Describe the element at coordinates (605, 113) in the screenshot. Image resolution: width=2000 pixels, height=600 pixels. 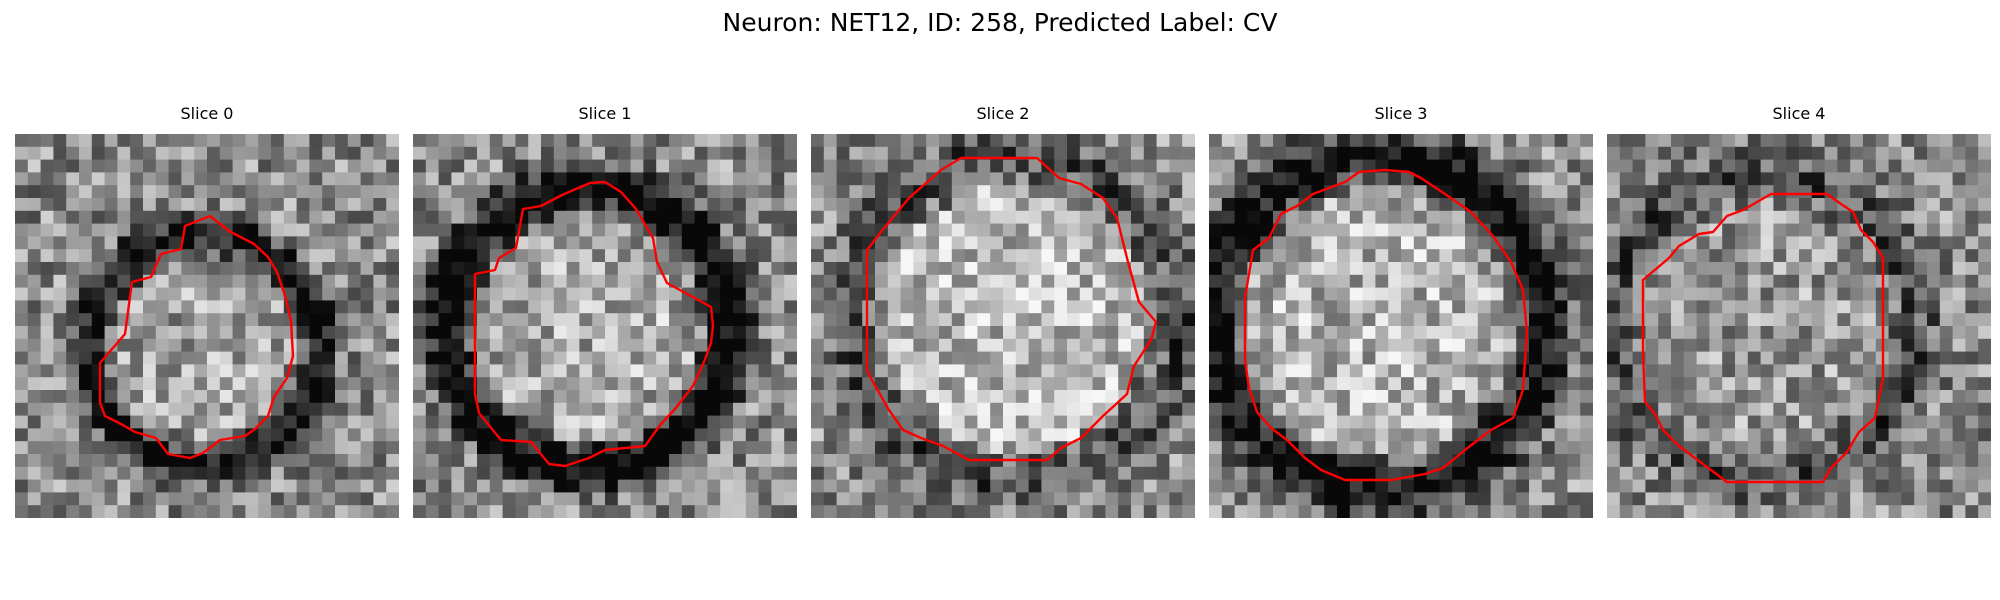
I see `slice-title: Slice 1` at that location.